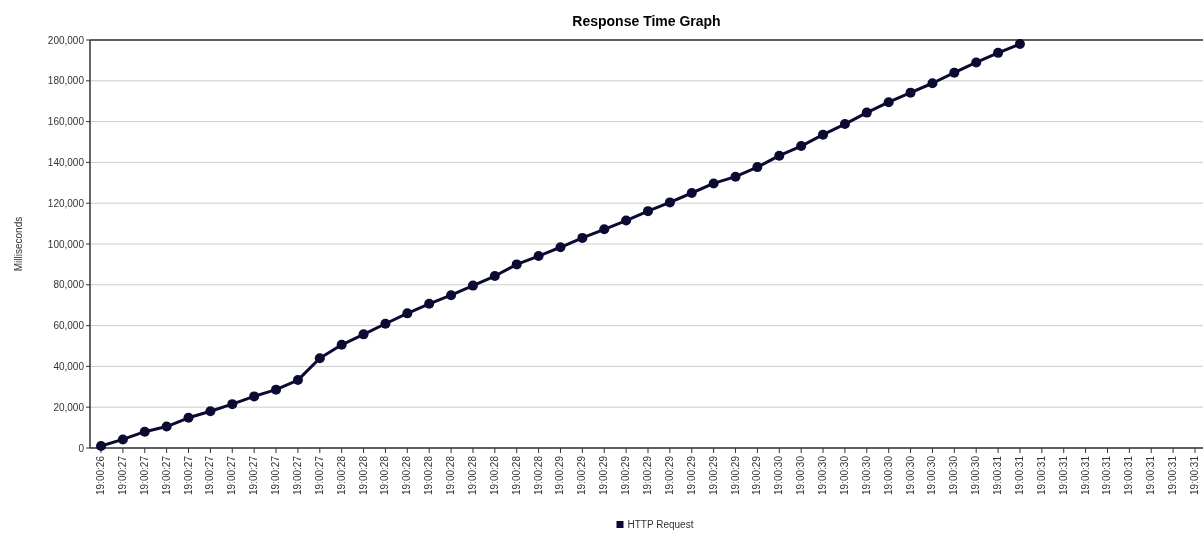 The image size is (1203, 538). Describe the element at coordinates (646, 21) in the screenshot. I see `chart-title: Response Time Graph` at that location.